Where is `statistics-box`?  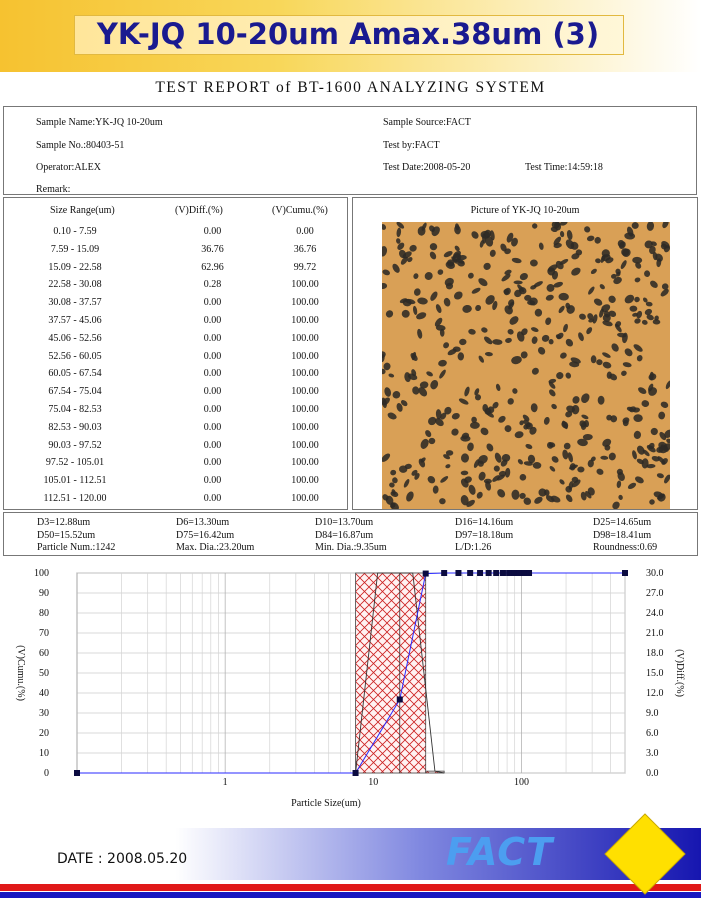
statistics-box is located at coordinates (350, 534).